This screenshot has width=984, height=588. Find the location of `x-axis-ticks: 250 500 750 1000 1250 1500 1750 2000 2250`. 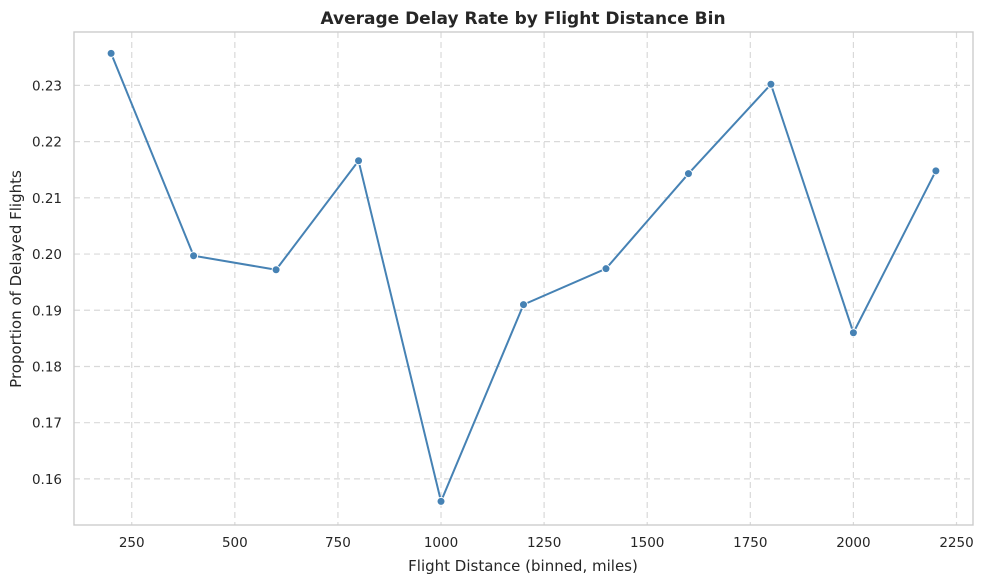

x-axis-ticks: 250 500 750 1000 1250 1500 1750 2000 2250 is located at coordinates (546, 543).